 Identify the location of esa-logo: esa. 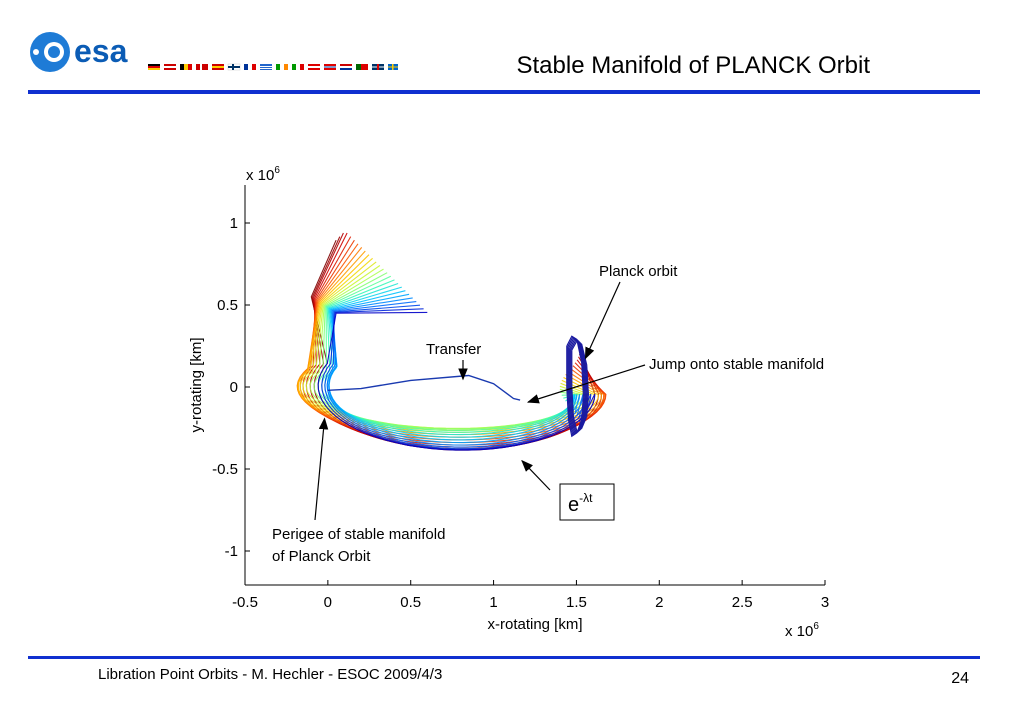
(222, 57).